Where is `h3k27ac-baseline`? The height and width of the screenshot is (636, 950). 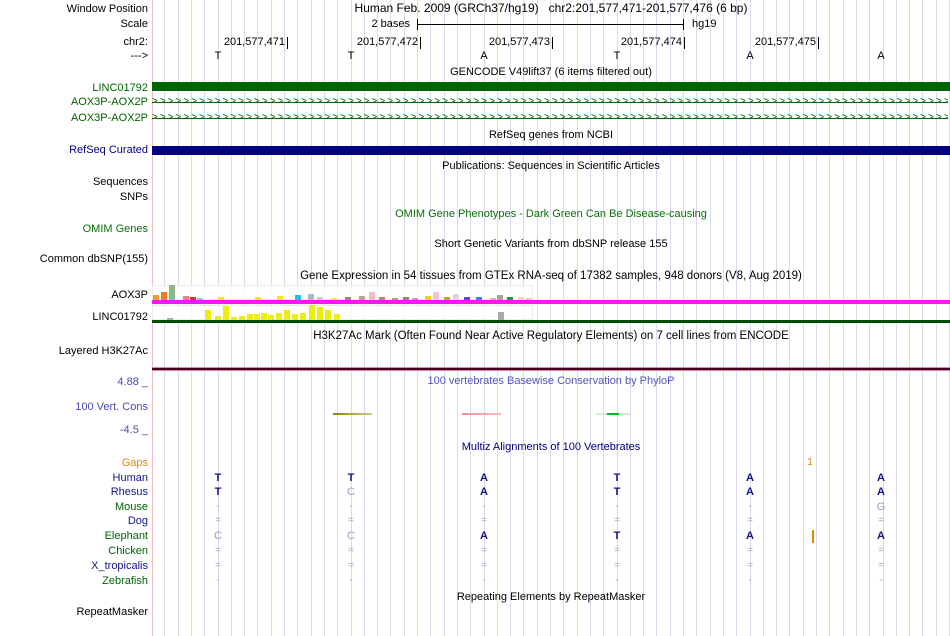
h3k27ac-baseline is located at coordinates (551, 369).